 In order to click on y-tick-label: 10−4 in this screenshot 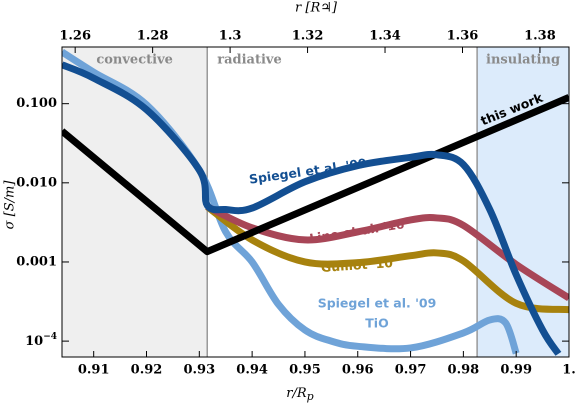, I will do `click(41, 340)`.